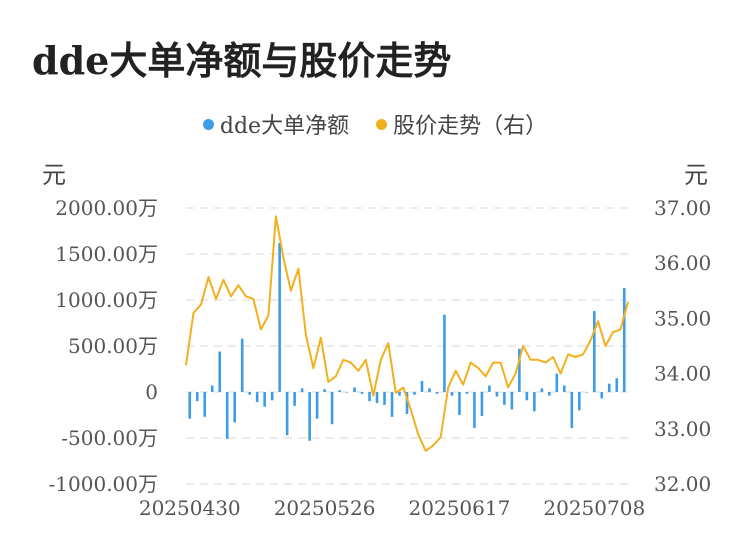 This screenshot has width=750, height=558. Describe the element at coordinates (594, 508) in the screenshot. I see `x-tick-label: 20250708` at that location.